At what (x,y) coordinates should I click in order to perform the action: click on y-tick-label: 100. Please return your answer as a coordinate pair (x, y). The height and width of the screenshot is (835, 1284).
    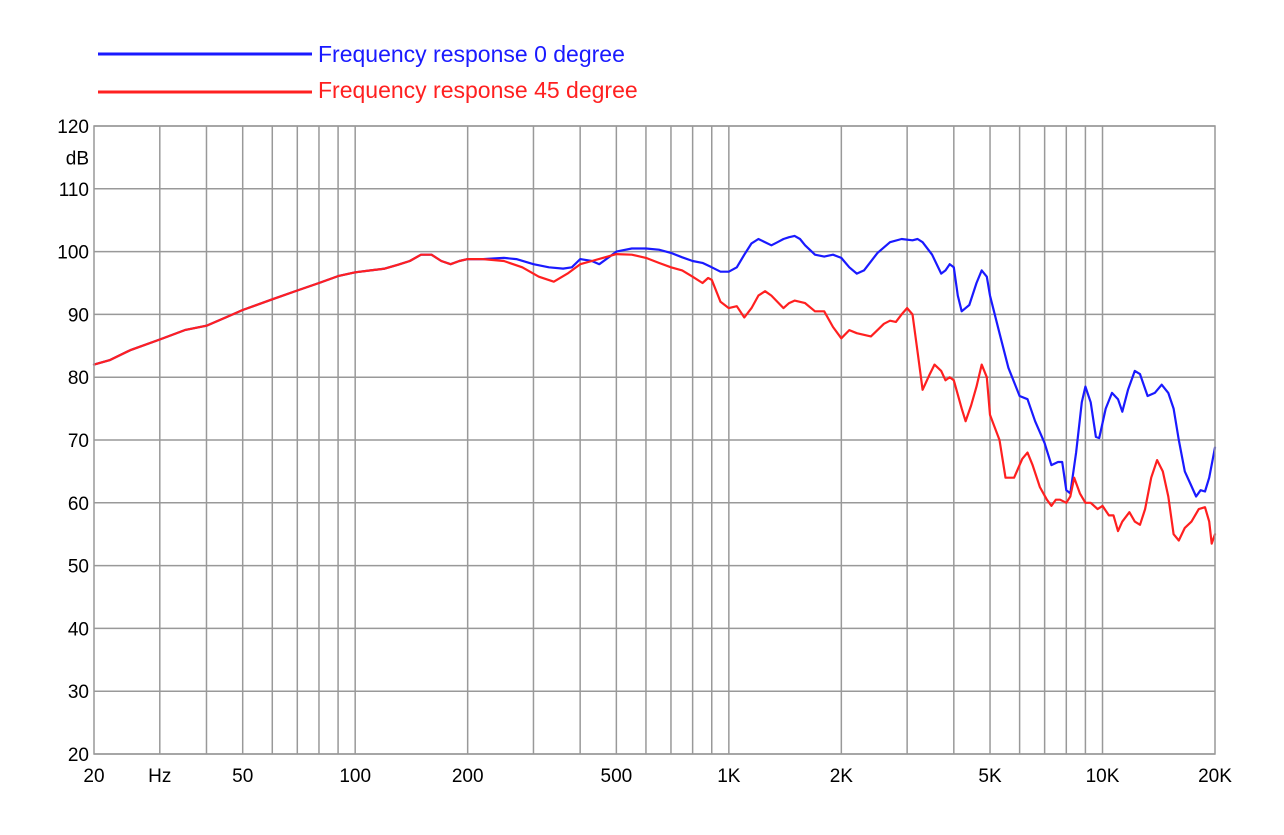
    Looking at the image, I should click on (73, 253).